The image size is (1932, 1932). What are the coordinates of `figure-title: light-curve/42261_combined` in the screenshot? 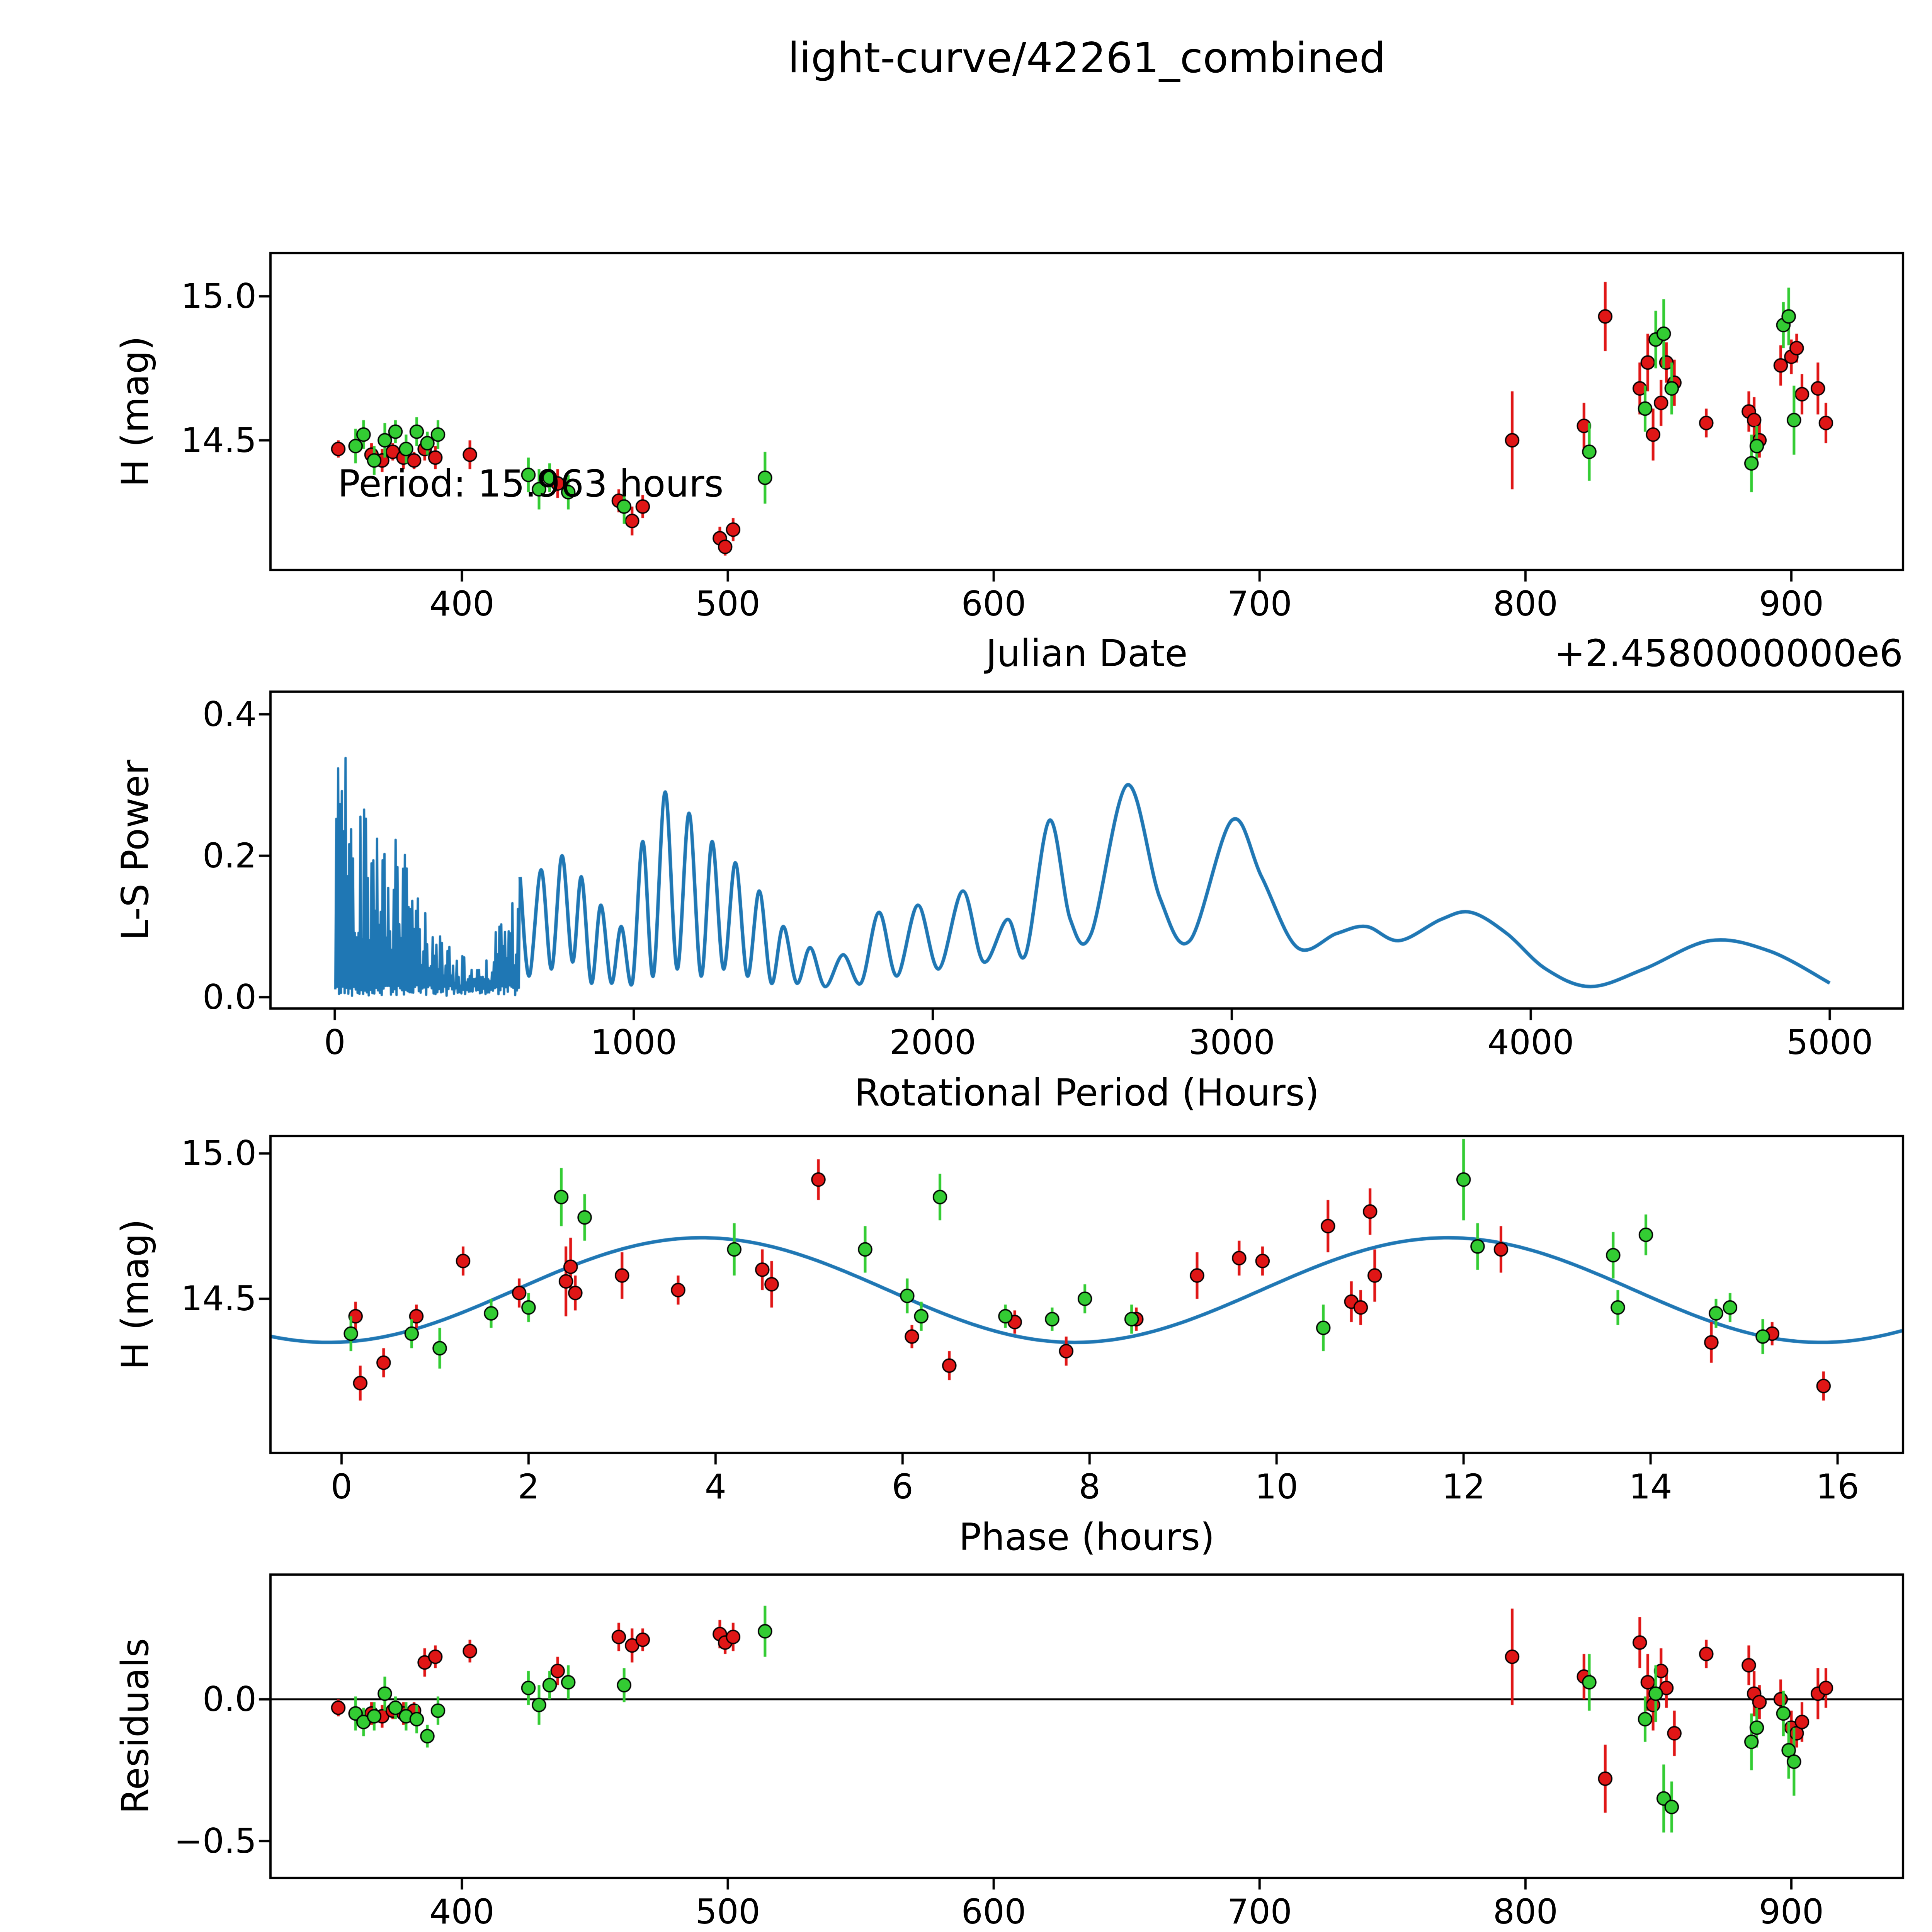 It's located at (1086, 58).